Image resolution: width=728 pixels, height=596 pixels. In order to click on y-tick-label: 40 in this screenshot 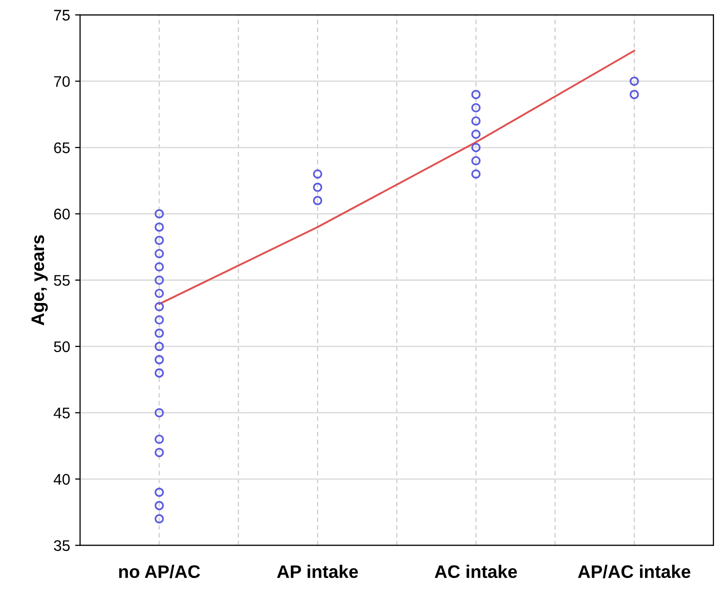, I will do `click(62, 479)`.